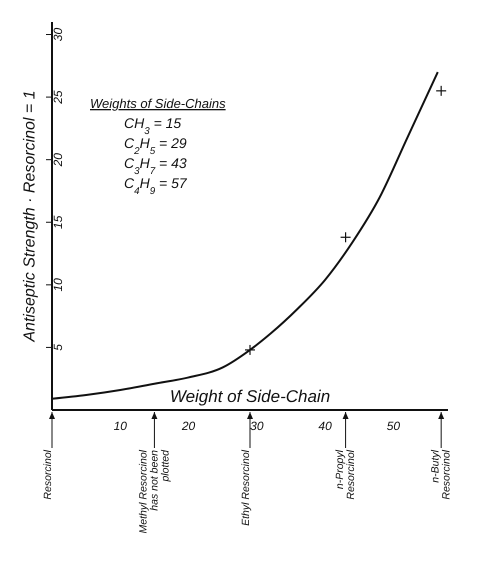 This screenshot has width=478, height=580. Describe the element at coordinates (58, 35) in the screenshot. I see `y-tick-label: 30` at that location.